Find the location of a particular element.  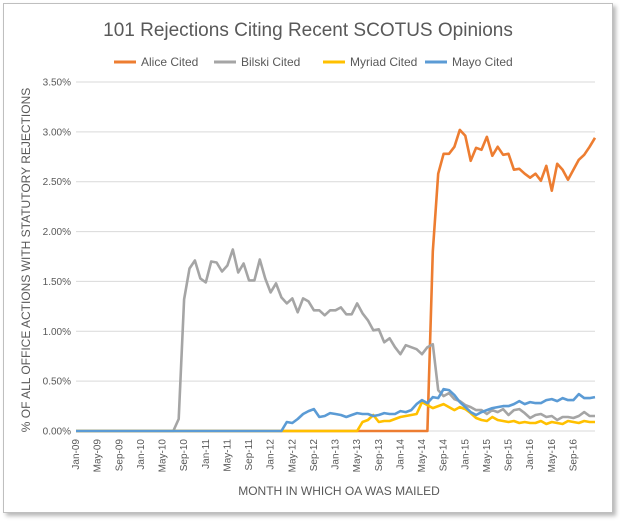

x-tick-label: Sep-14 is located at coordinates (444, 455).